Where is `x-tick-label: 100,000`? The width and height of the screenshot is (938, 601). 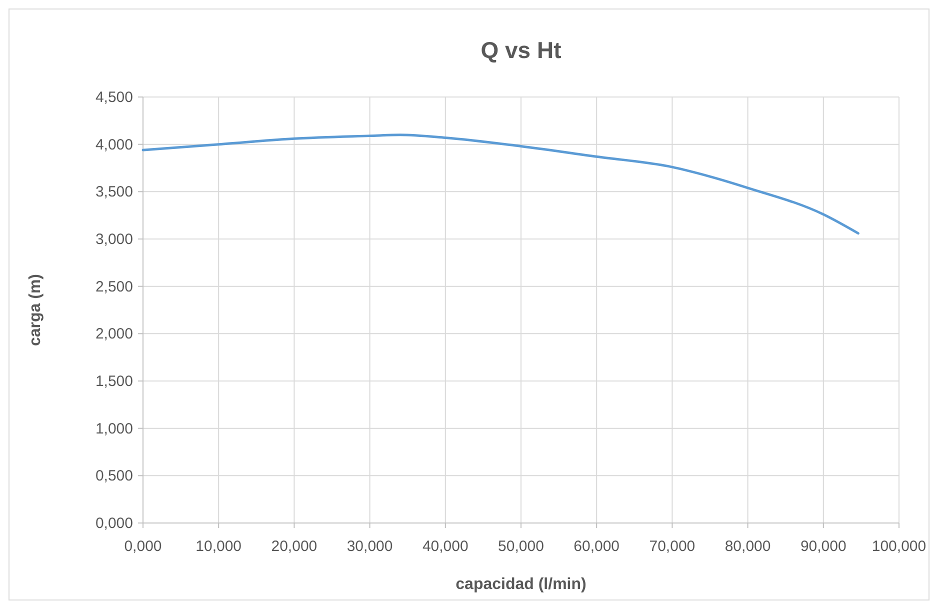
x-tick-label: 100,000 is located at coordinates (899, 546).